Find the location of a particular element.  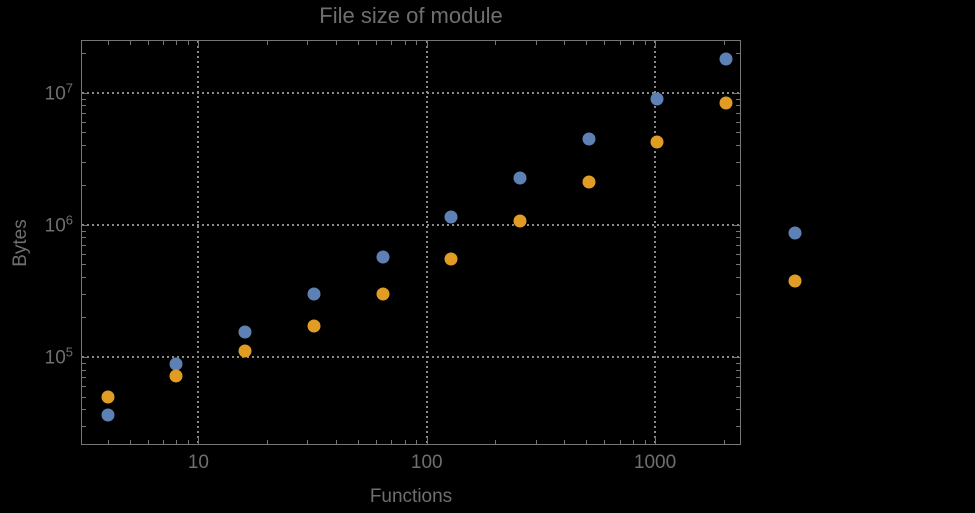

x-tick-label: 1000 is located at coordinates (655, 462).